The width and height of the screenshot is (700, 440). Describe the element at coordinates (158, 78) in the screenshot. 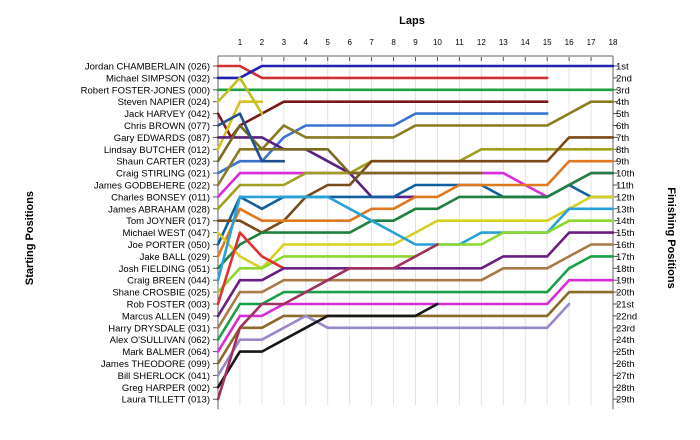

I see `starting-position-label: Michael SIMPSON (032)` at that location.